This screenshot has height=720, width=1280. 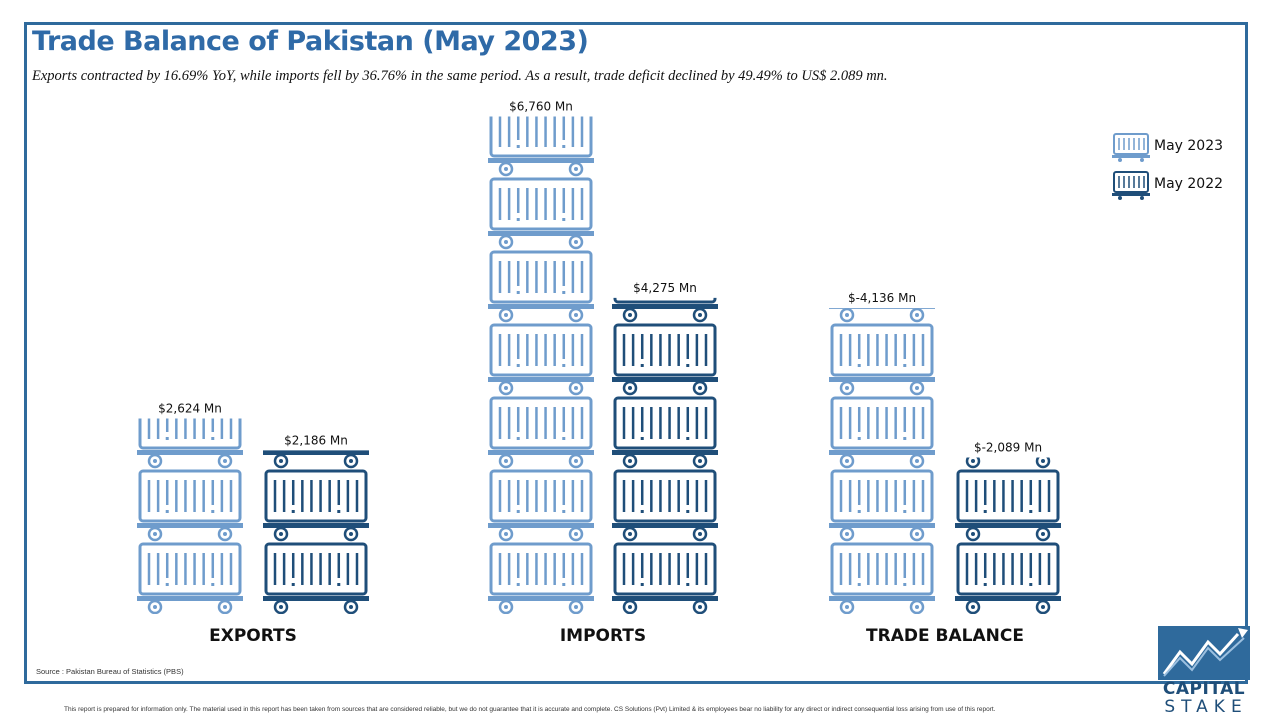 I want to click on legend-item: May 2022, so click(x=1167, y=185).